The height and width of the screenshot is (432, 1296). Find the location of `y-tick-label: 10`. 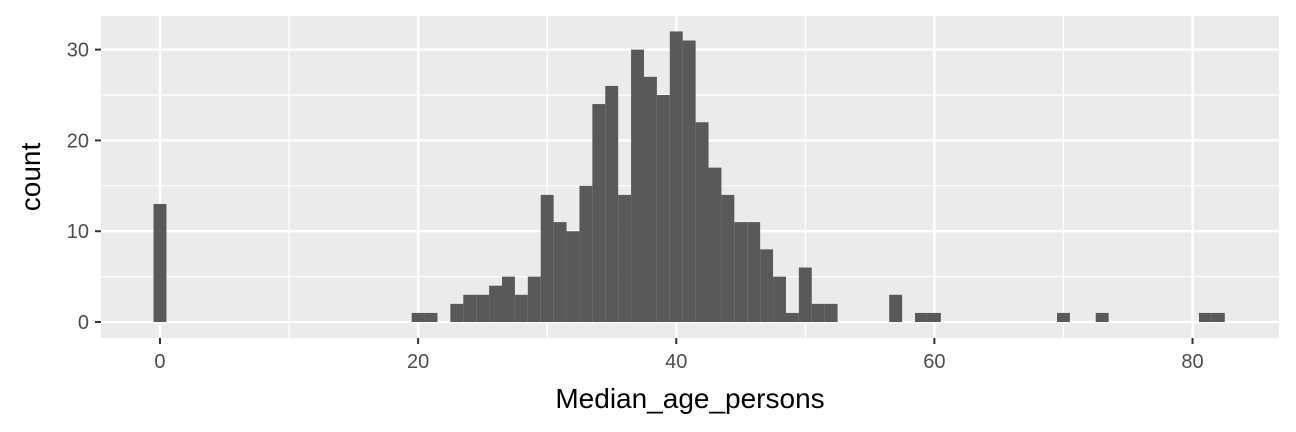

y-tick-label: 10 is located at coordinates (78, 232).